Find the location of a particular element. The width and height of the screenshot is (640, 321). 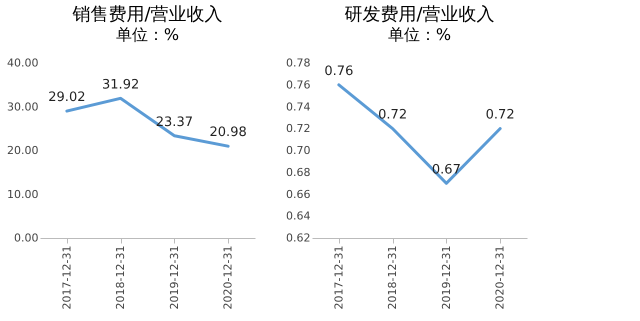

y-tick-label: 0.74 is located at coordinates (298, 107).